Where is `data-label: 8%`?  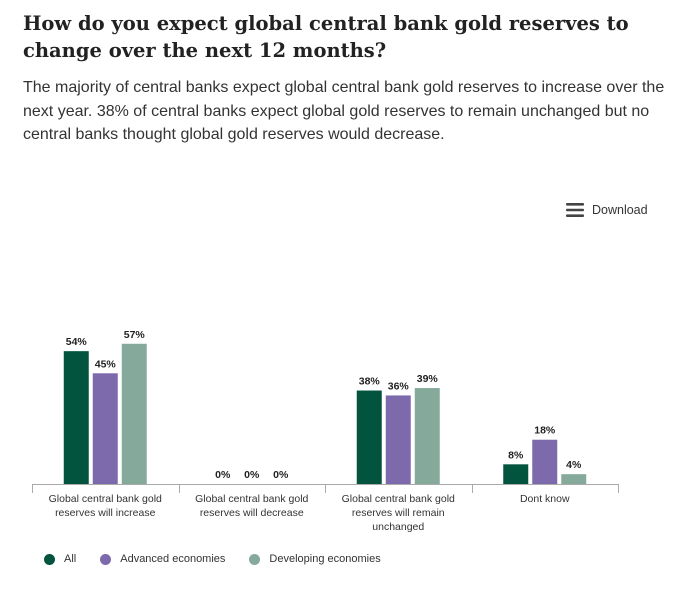 data-label: 8% is located at coordinates (516, 455).